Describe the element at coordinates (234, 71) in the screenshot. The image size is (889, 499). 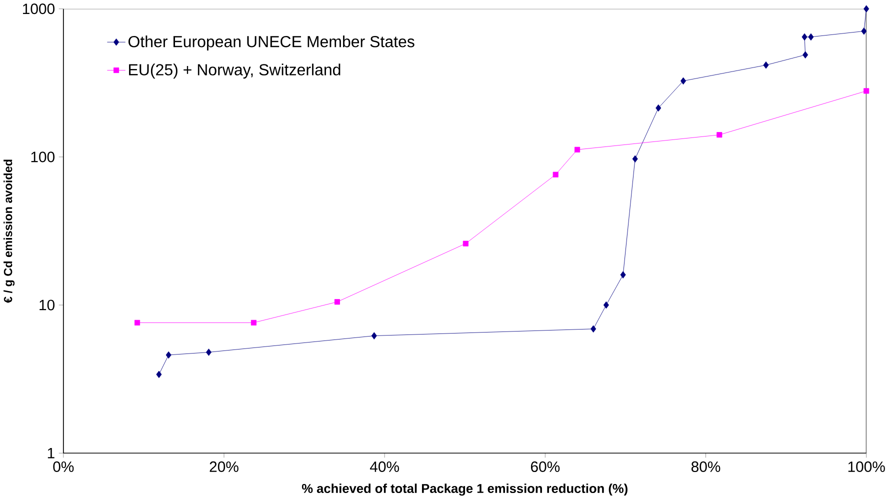
I see `legend-label: EU(25) + Norway, Switzerland` at that location.